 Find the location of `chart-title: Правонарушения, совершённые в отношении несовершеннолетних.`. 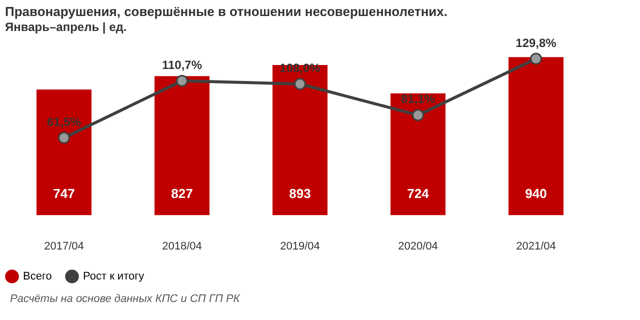

chart-title: Правонарушения, совершённые в отношении несовершеннолетних. is located at coordinates (226, 11).